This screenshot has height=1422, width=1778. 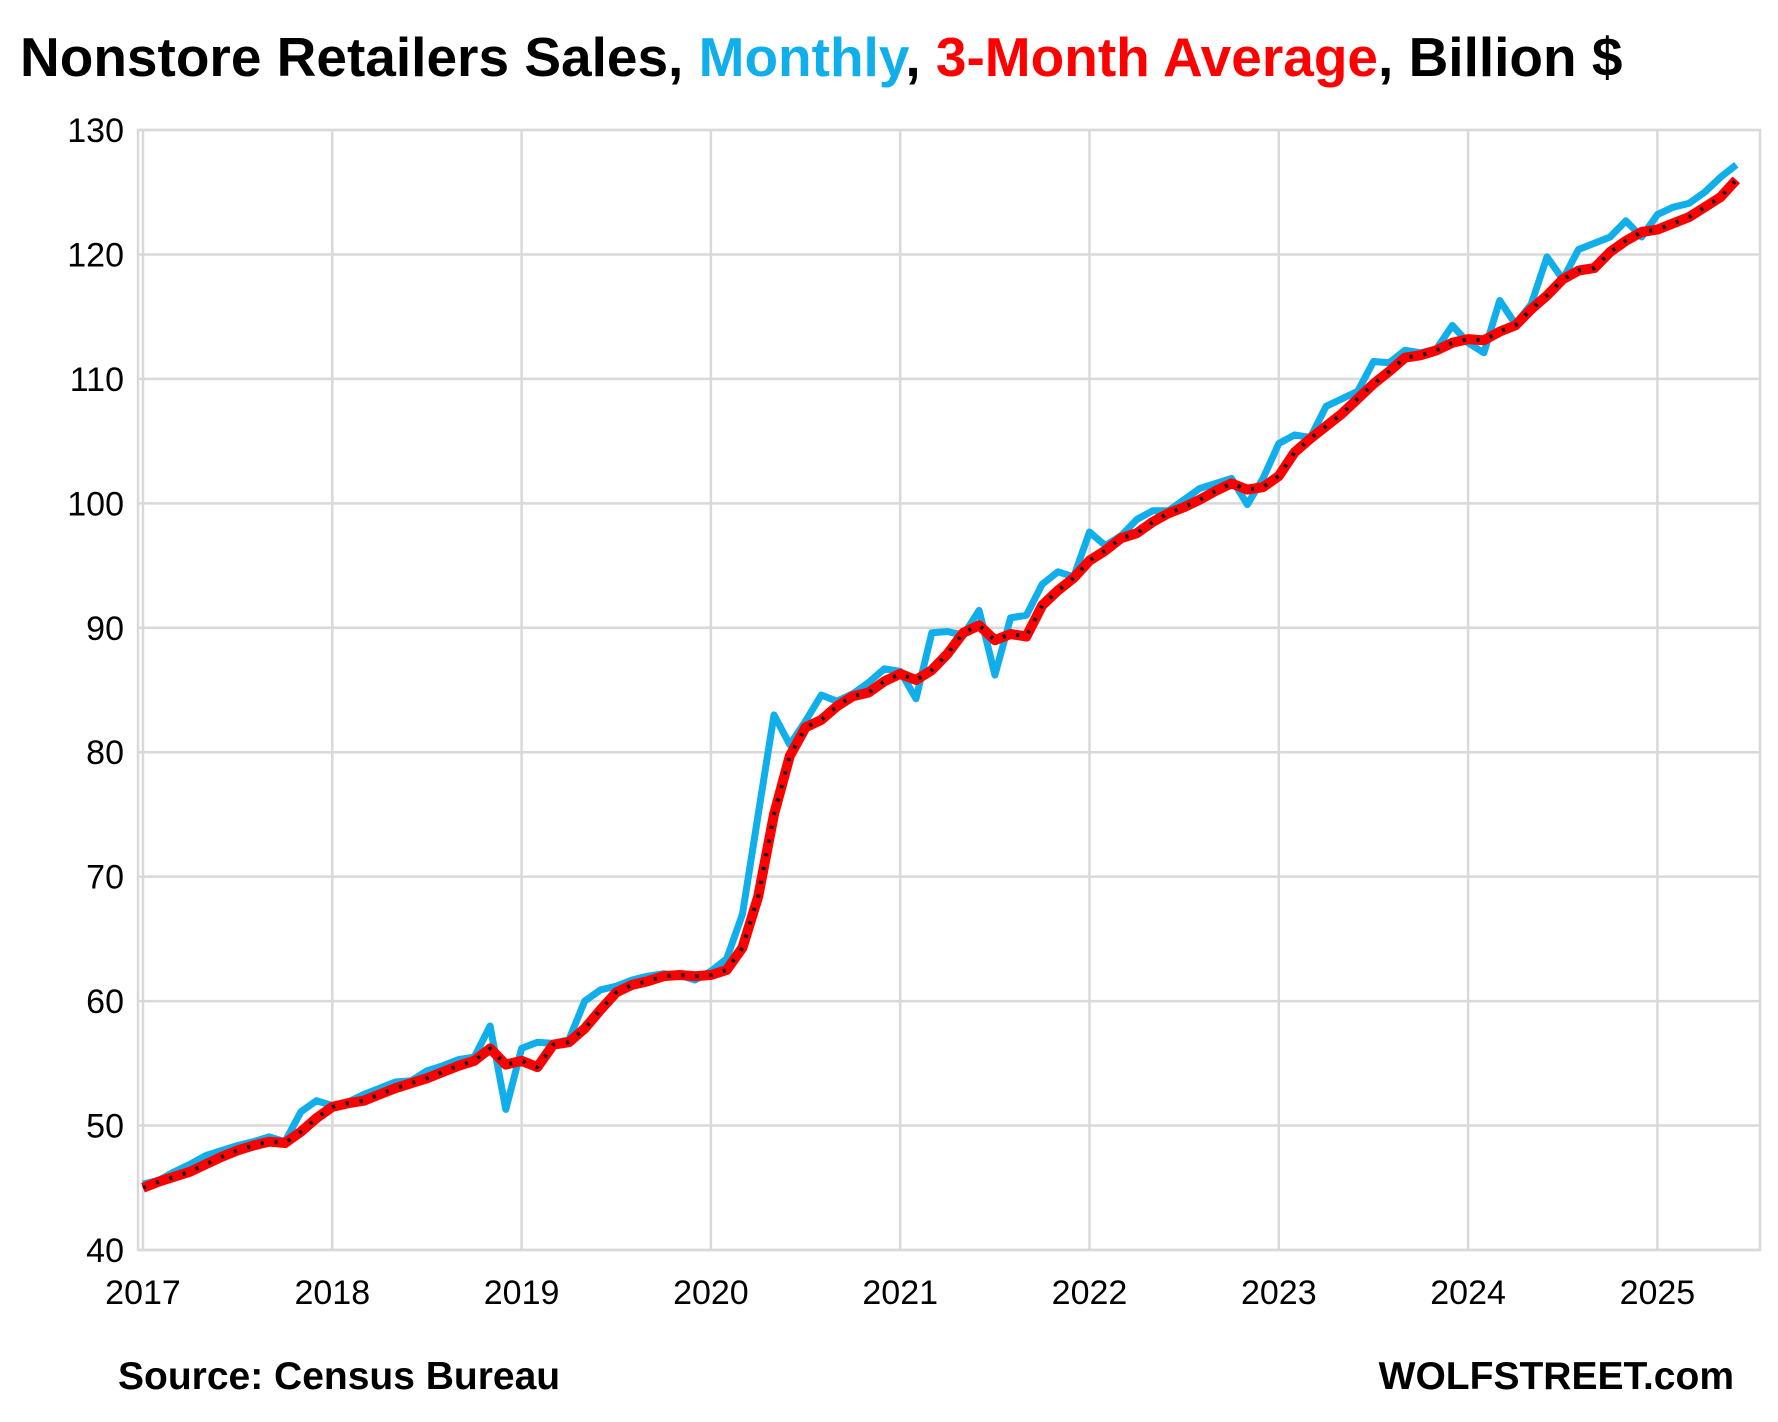 What do you see at coordinates (1279, 1293) in the screenshot?
I see `x-tick-label: 2023` at bounding box center [1279, 1293].